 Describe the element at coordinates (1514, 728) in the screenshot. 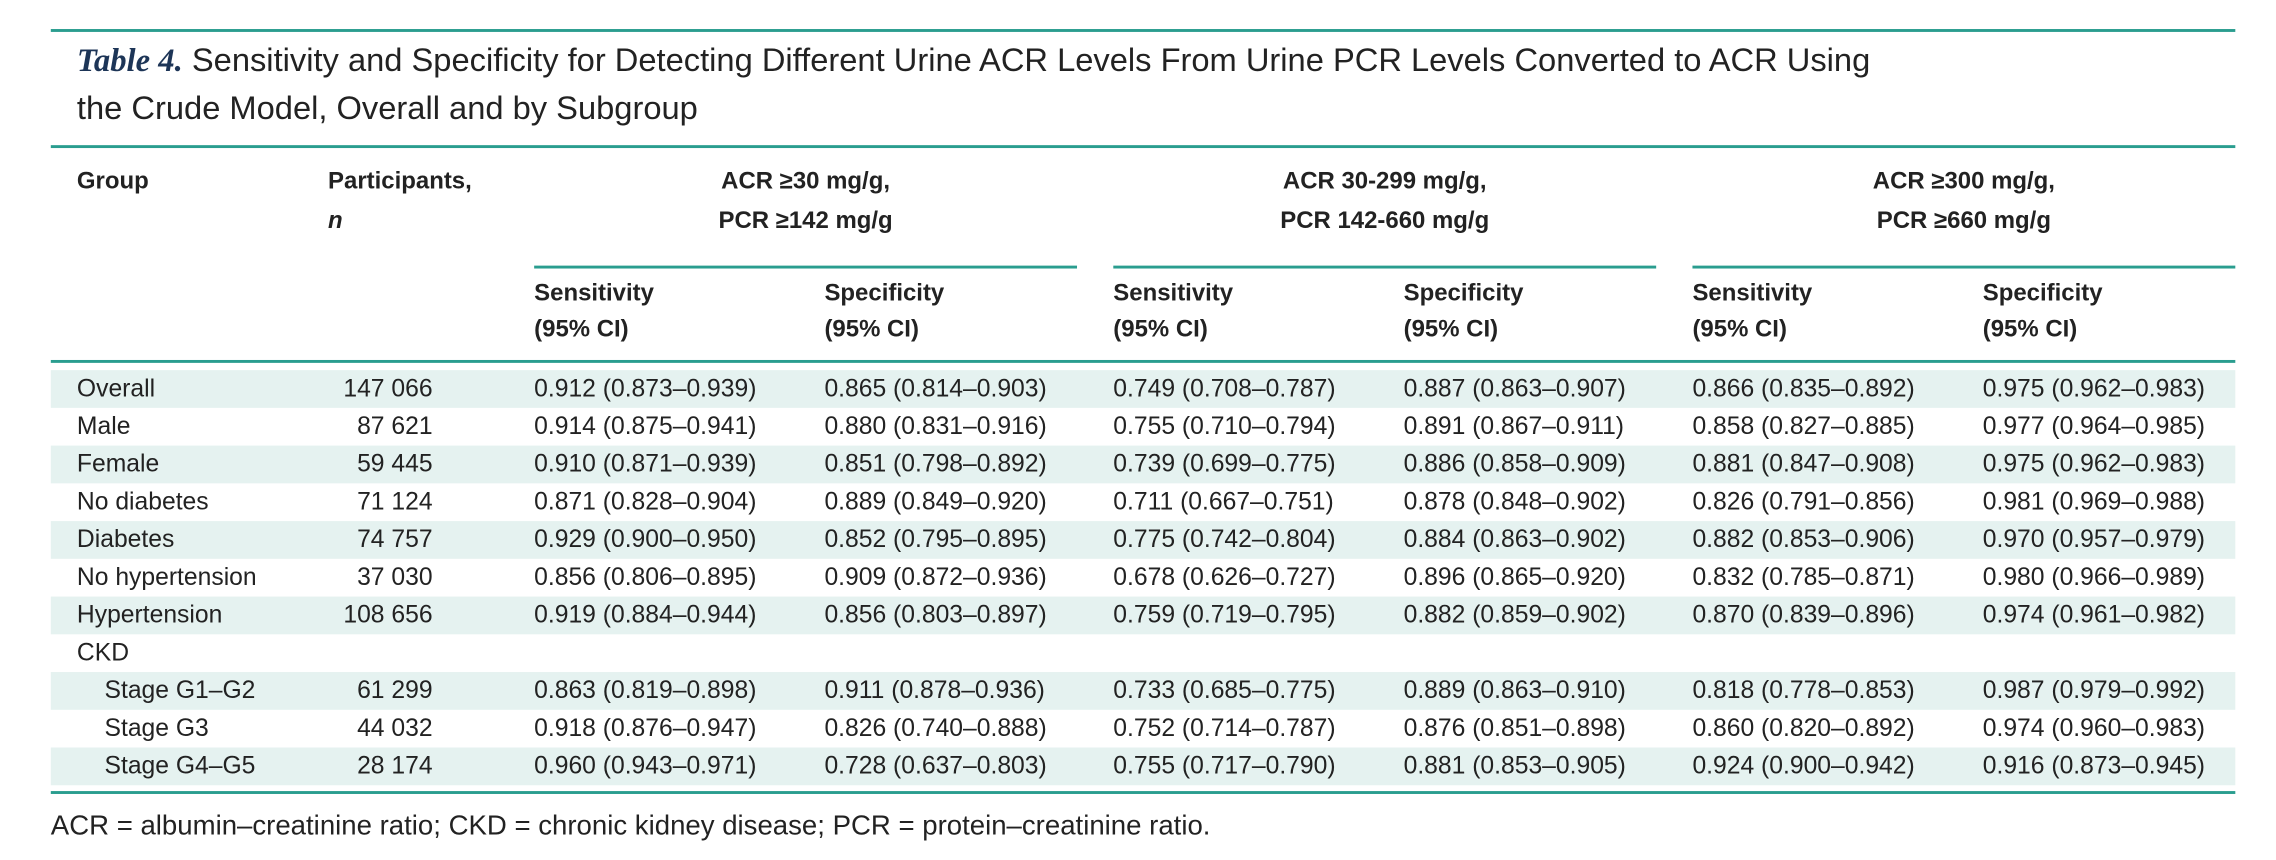

I see `cell-value: 0.876 (0.851–0.898)` at that location.